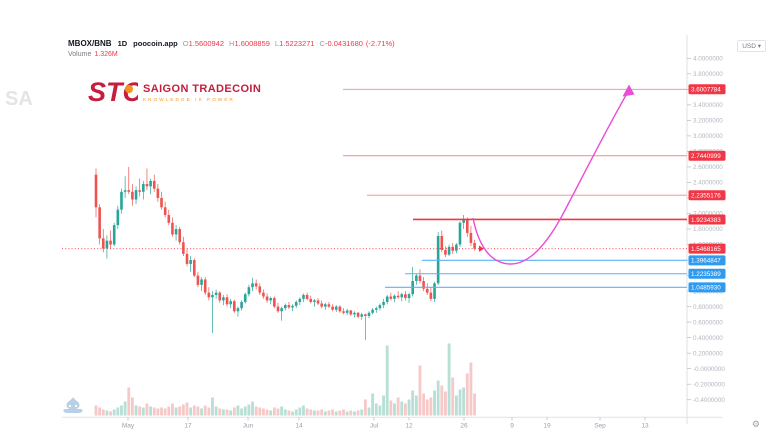  What do you see at coordinates (248, 426) in the screenshot?
I see `time-tick-label: Jun` at bounding box center [248, 426].